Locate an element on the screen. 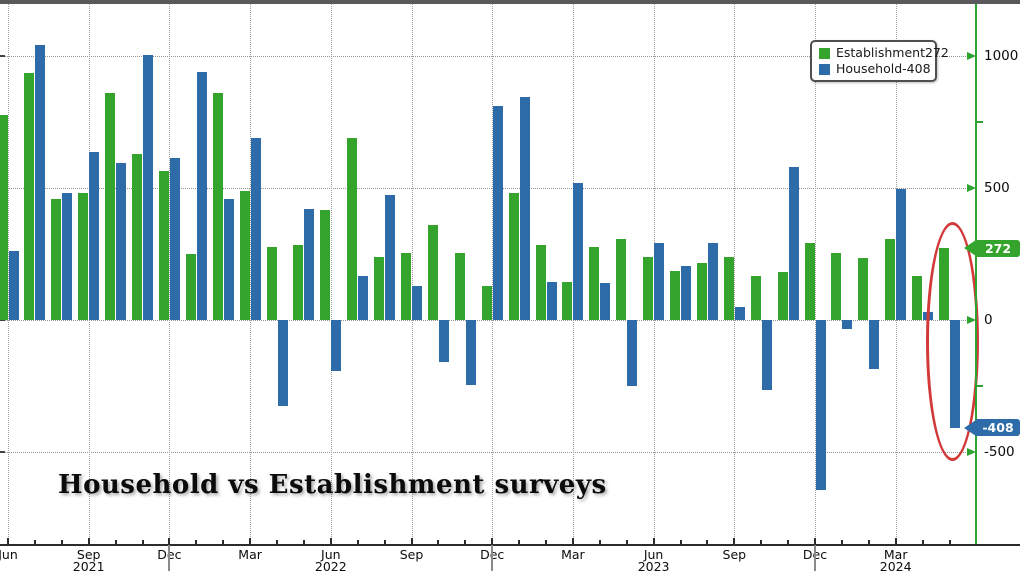 The image size is (1020, 571). last-value-badge: 272 is located at coordinates (992, 248).